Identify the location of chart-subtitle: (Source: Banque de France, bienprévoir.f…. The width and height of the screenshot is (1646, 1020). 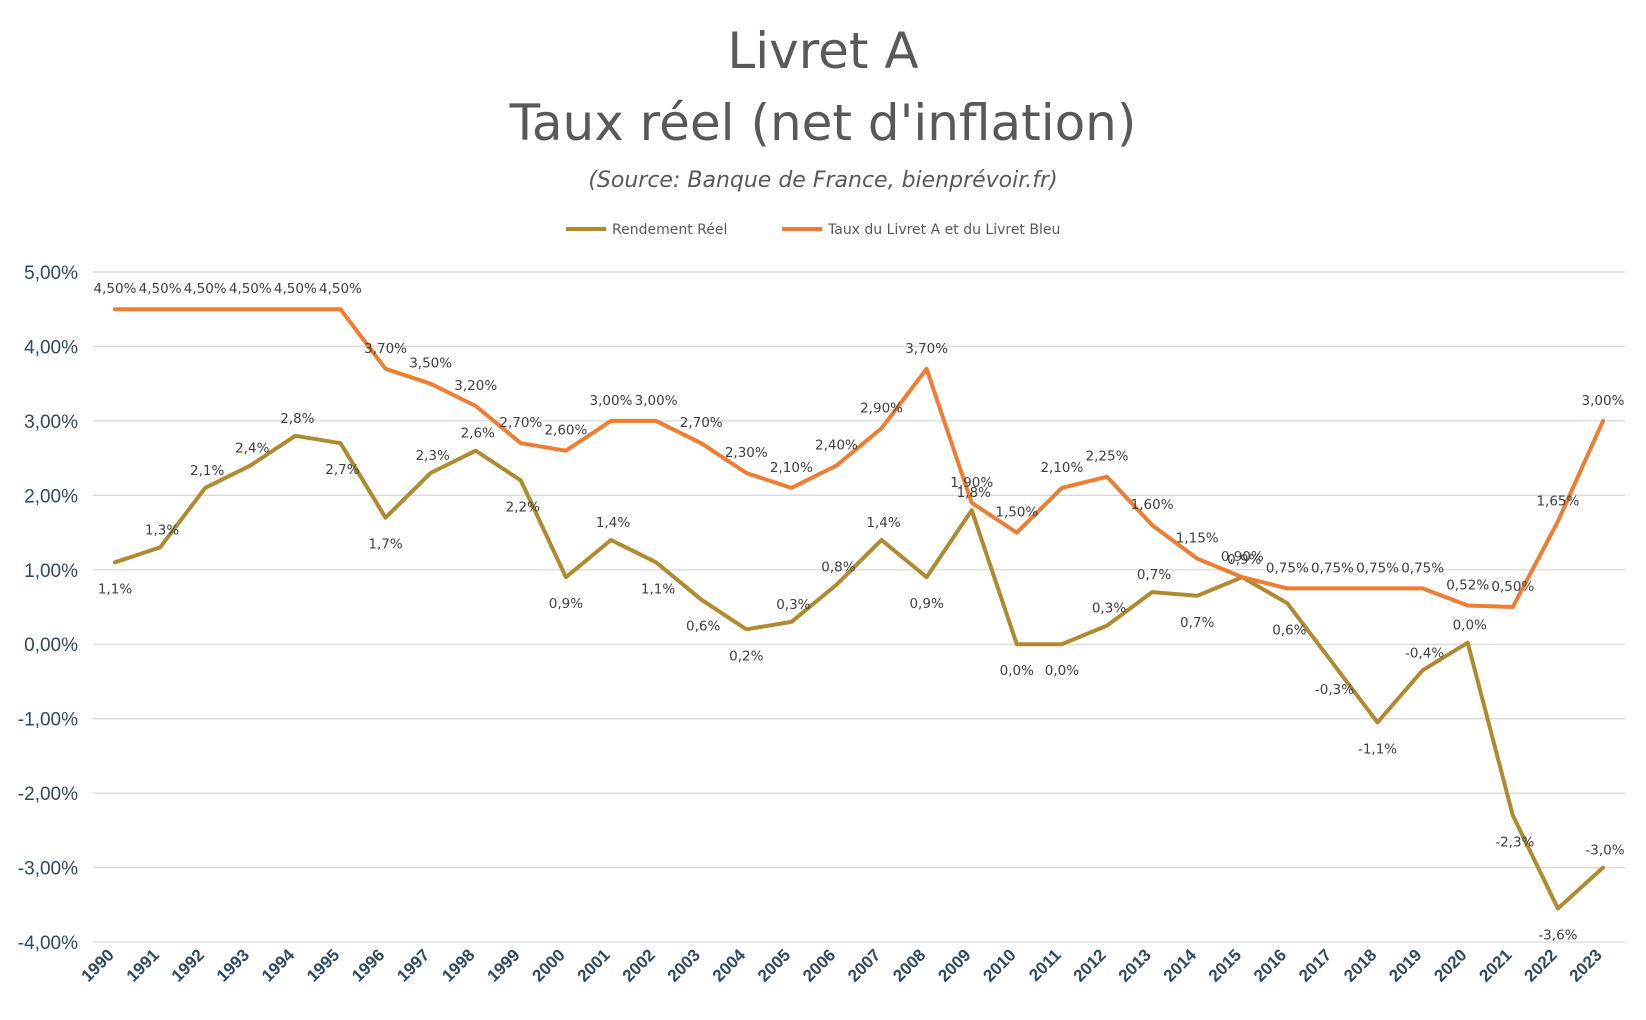
(822, 180).